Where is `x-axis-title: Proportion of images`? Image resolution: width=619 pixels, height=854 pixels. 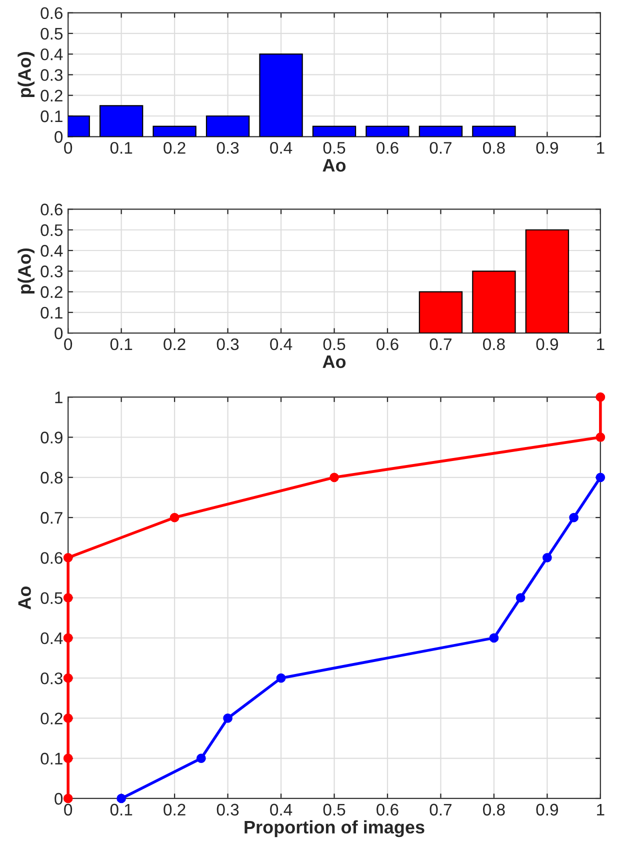
x-axis-title: Proportion of images is located at coordinates (334, 829).